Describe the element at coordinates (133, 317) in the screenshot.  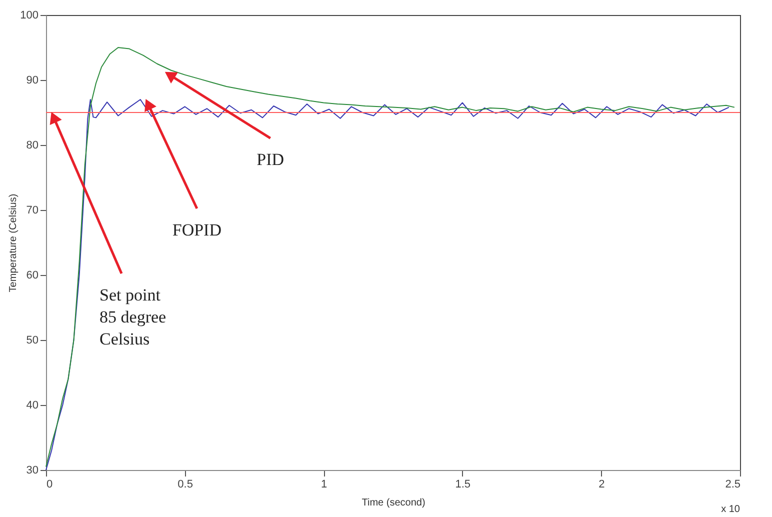
I see `annotation: Set point 85 degree Celsius` at that location.